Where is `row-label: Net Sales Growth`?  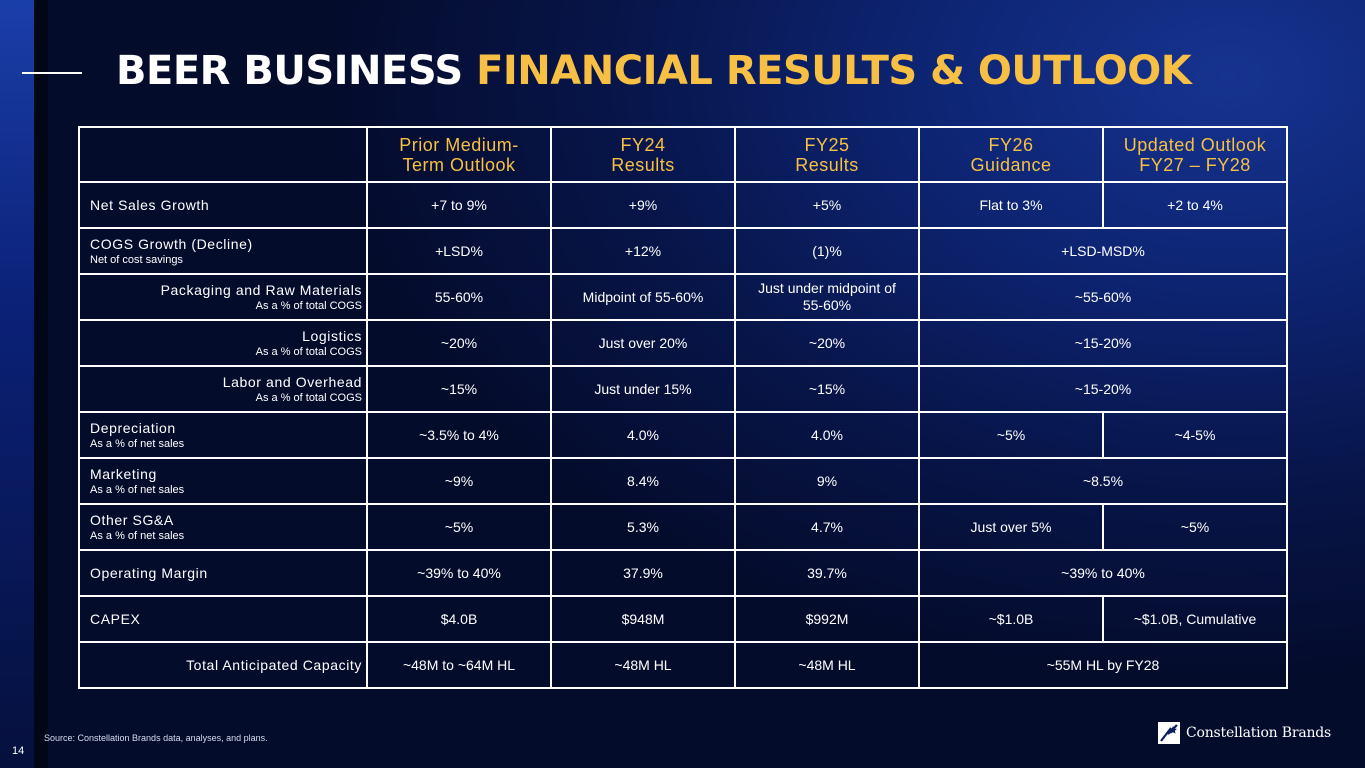
row-label: Net Sales Growth is located at coordinates (223, 205).